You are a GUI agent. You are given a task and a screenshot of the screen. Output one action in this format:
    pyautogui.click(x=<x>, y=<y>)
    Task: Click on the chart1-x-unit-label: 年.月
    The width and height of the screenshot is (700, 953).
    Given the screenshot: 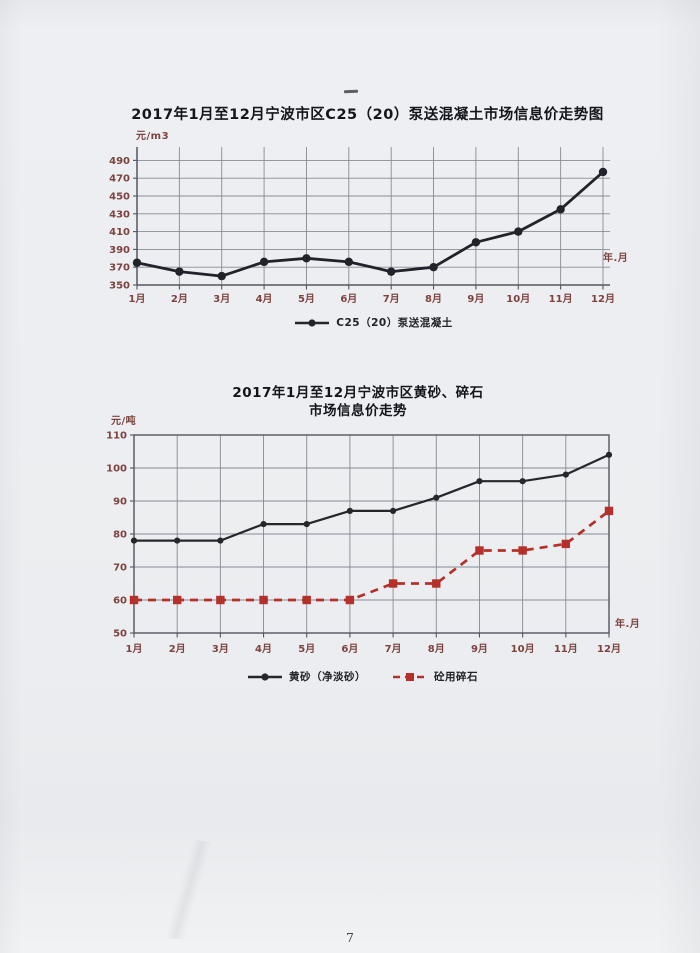 What is the action you would take?
    pyautogui.click(x=616, y=258)
    